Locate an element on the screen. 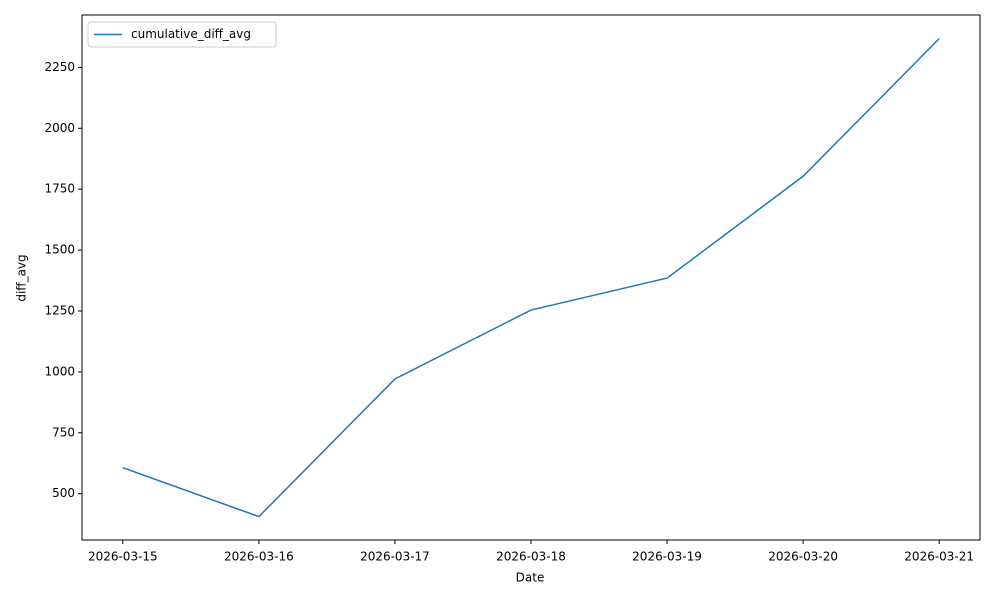 Image resolution: width=1000 pixels, height=600 pixels. y-tick-label: 2000 is located at coordinates (59, 128).